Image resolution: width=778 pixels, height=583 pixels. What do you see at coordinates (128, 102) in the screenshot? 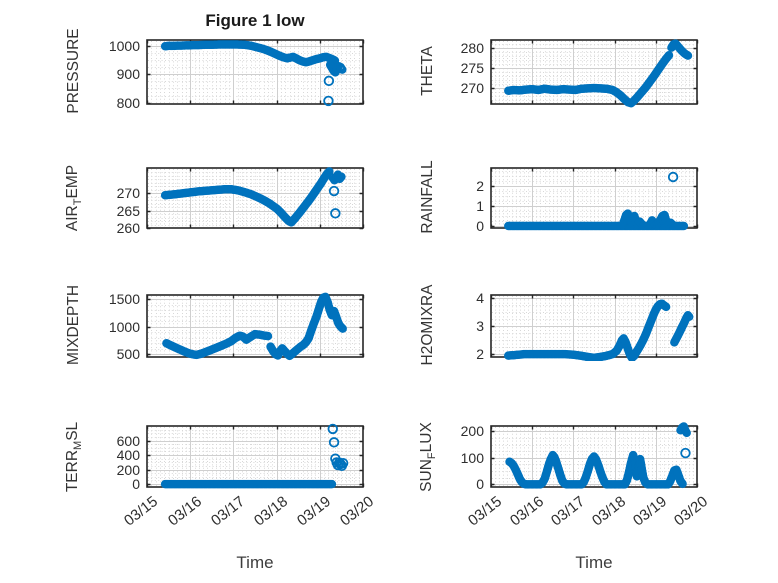
I see `y-tick-label-pressure-800: 800` at bounding box center [128, 102].